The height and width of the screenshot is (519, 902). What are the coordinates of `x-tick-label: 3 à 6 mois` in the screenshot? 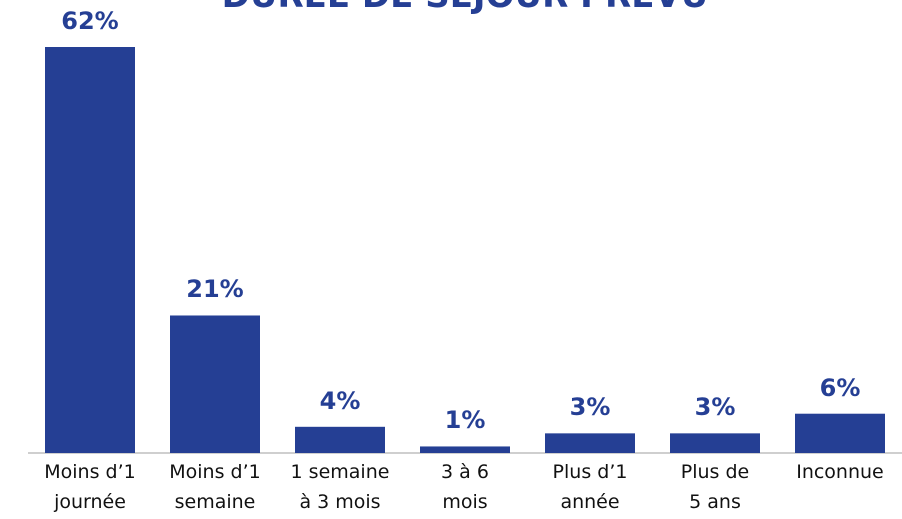 It's located at (465, 487).